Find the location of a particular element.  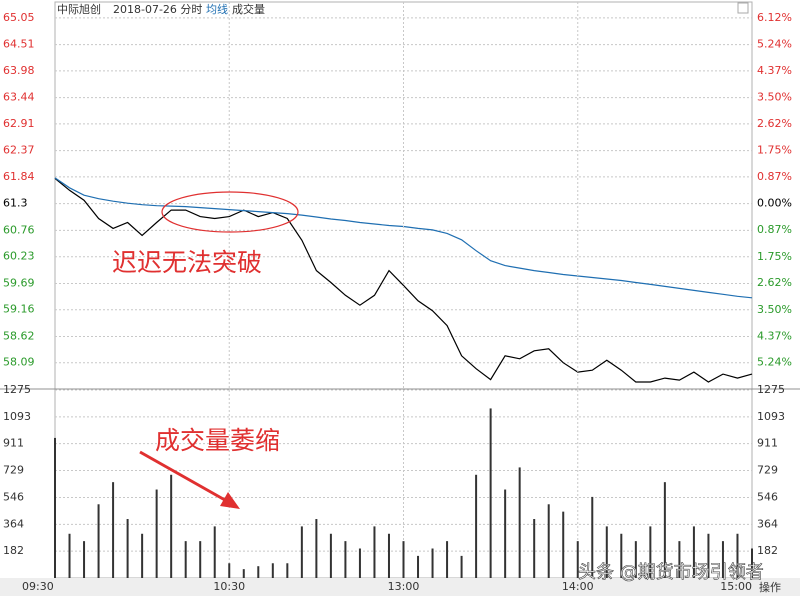

y-tick-label: 58.09 is located at coordinates (19, 362).